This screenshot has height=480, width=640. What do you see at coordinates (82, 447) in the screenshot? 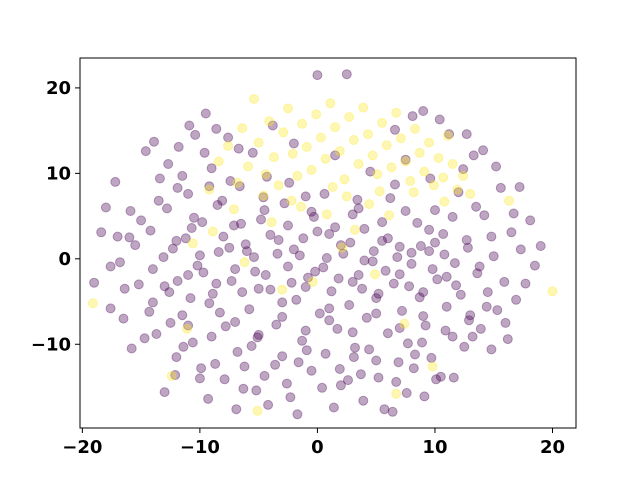
I see `x-tick-label: −20` at bounding box center [82, 447].